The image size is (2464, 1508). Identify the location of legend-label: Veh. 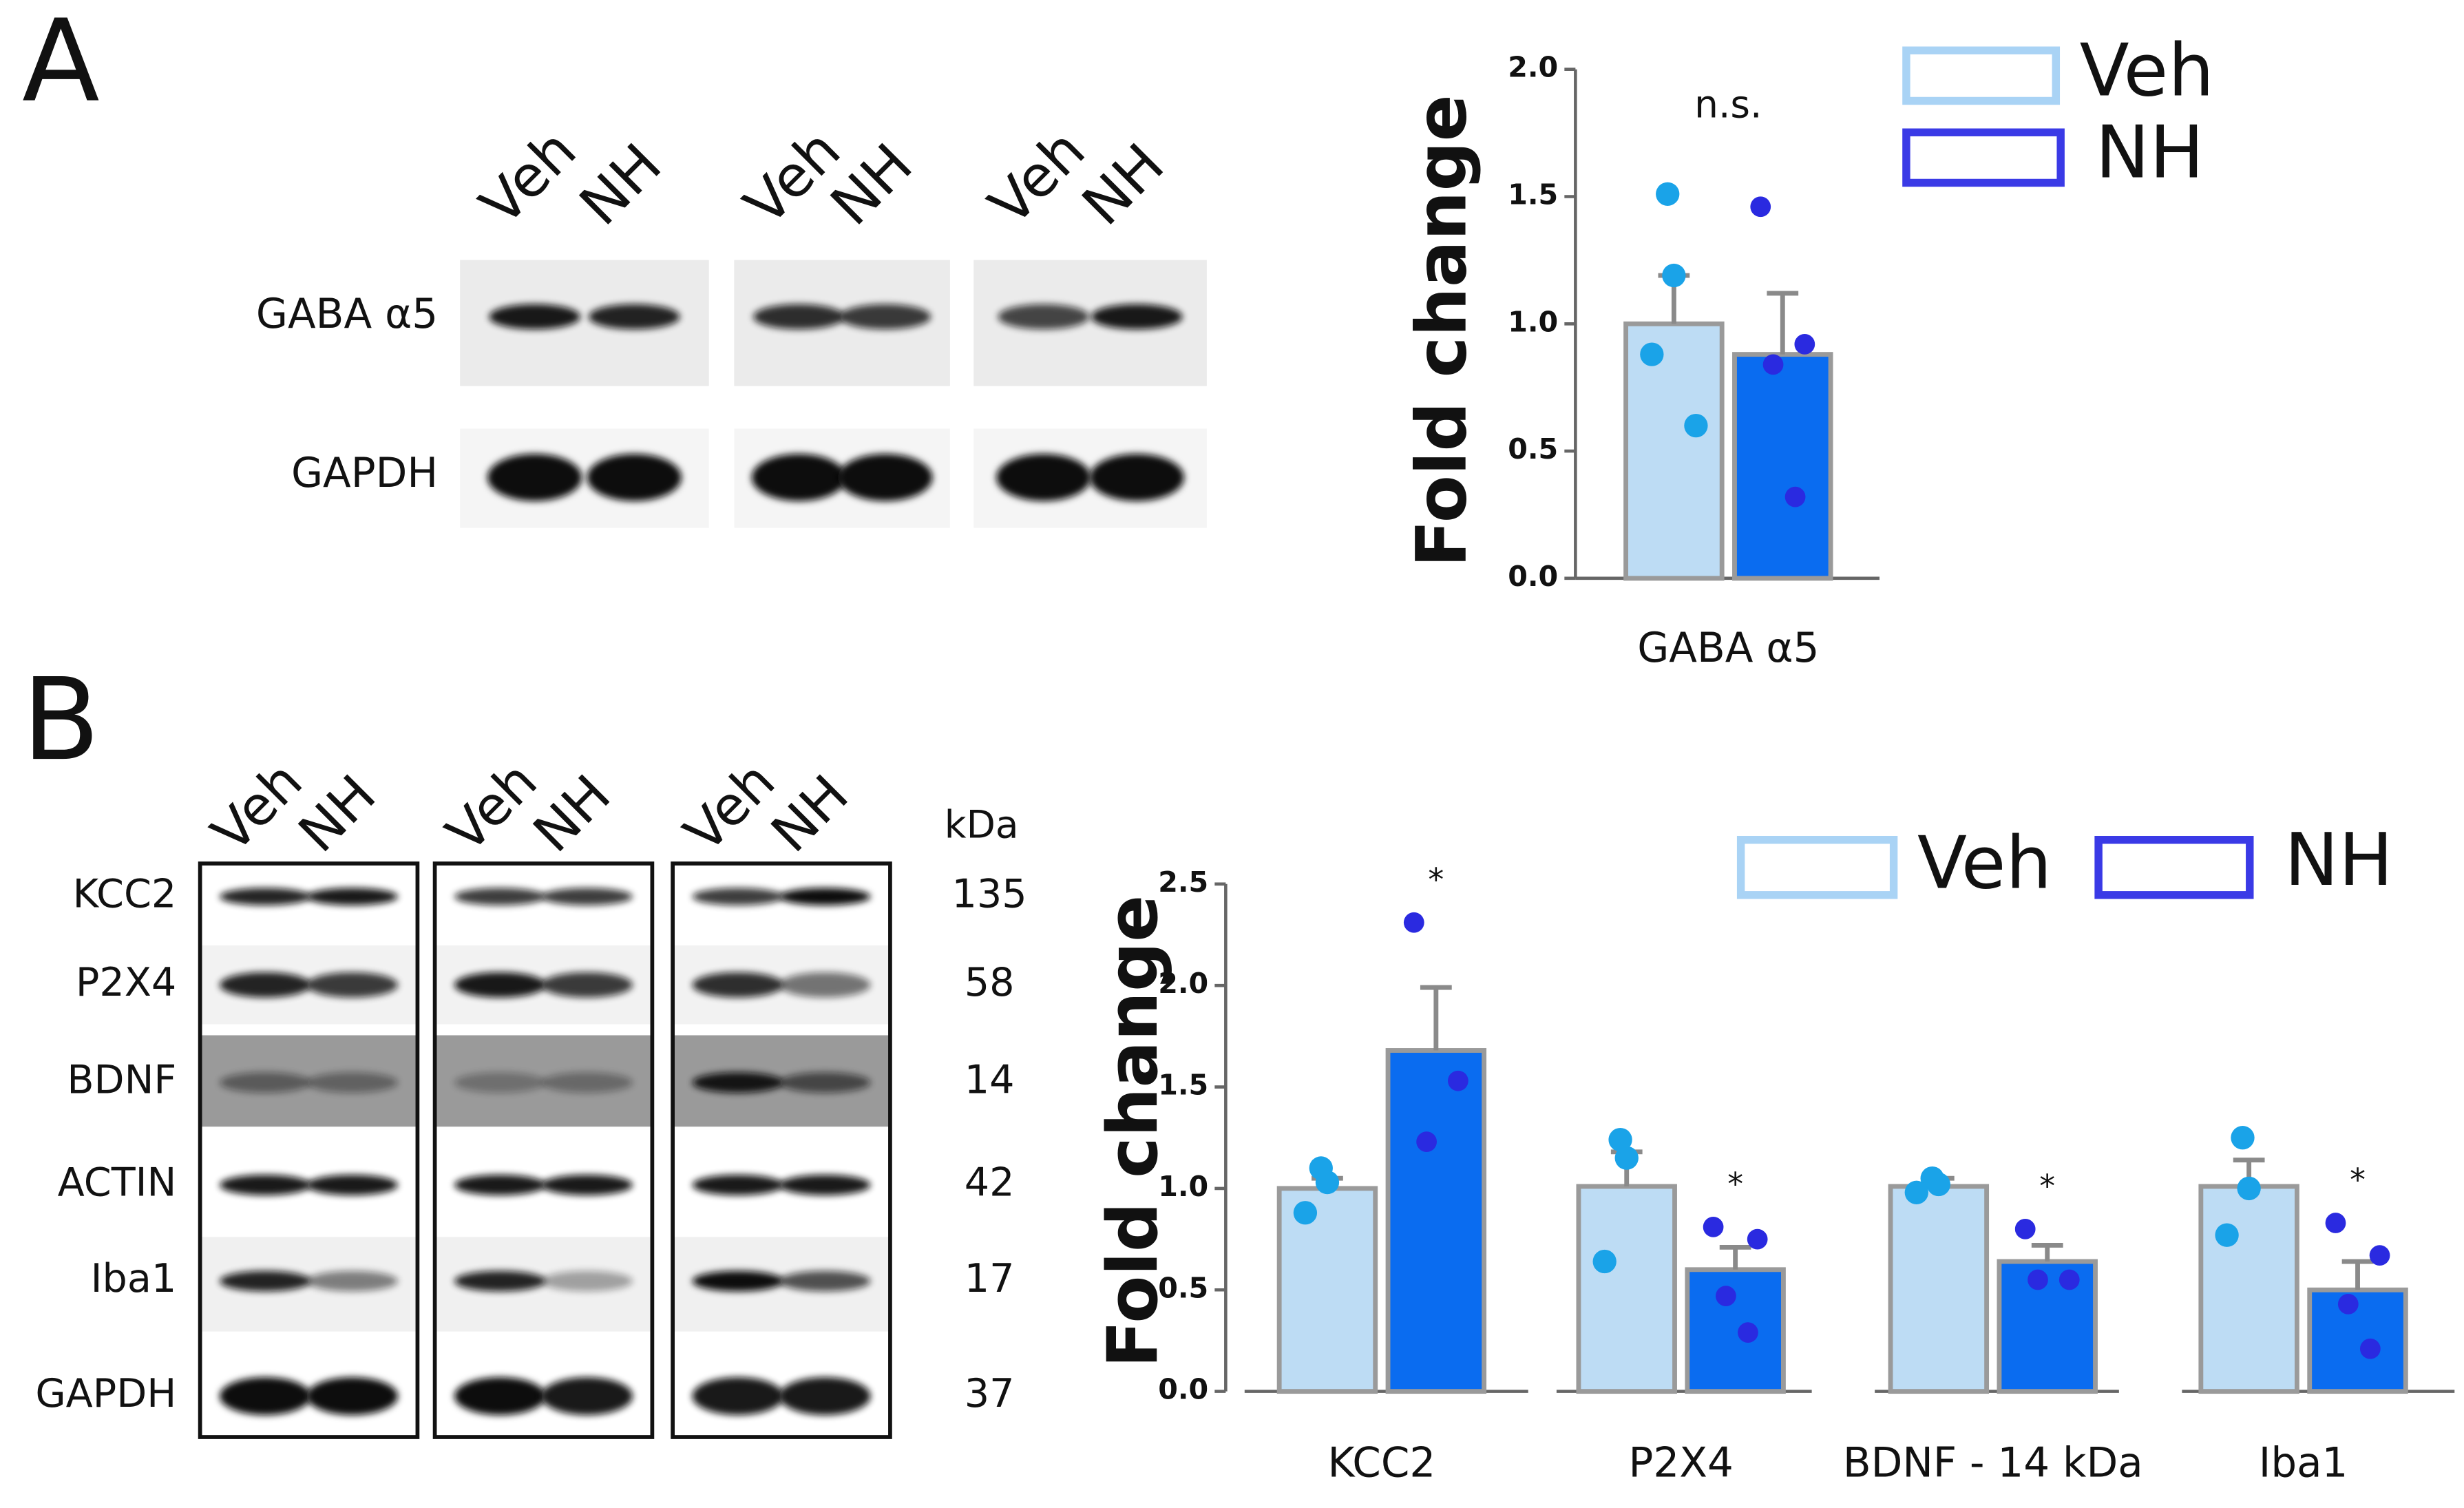
(2147, 70).